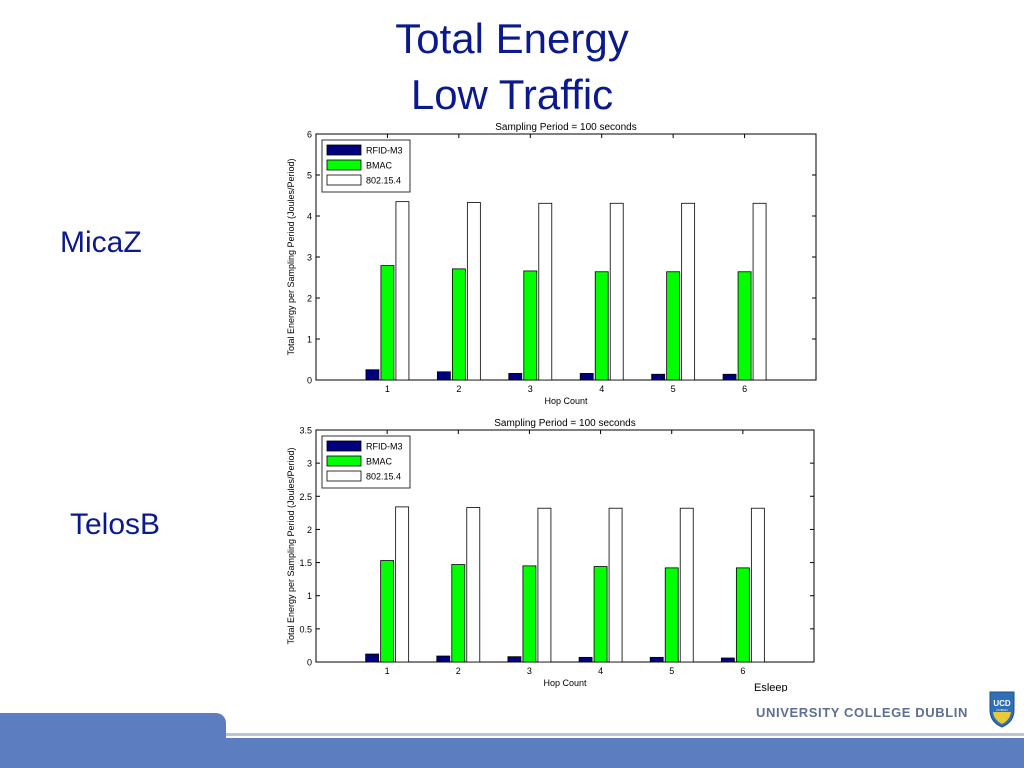 This screenshot has width=1024, height=768. I want to click on y-tick-label: 4, so click(309, 217).